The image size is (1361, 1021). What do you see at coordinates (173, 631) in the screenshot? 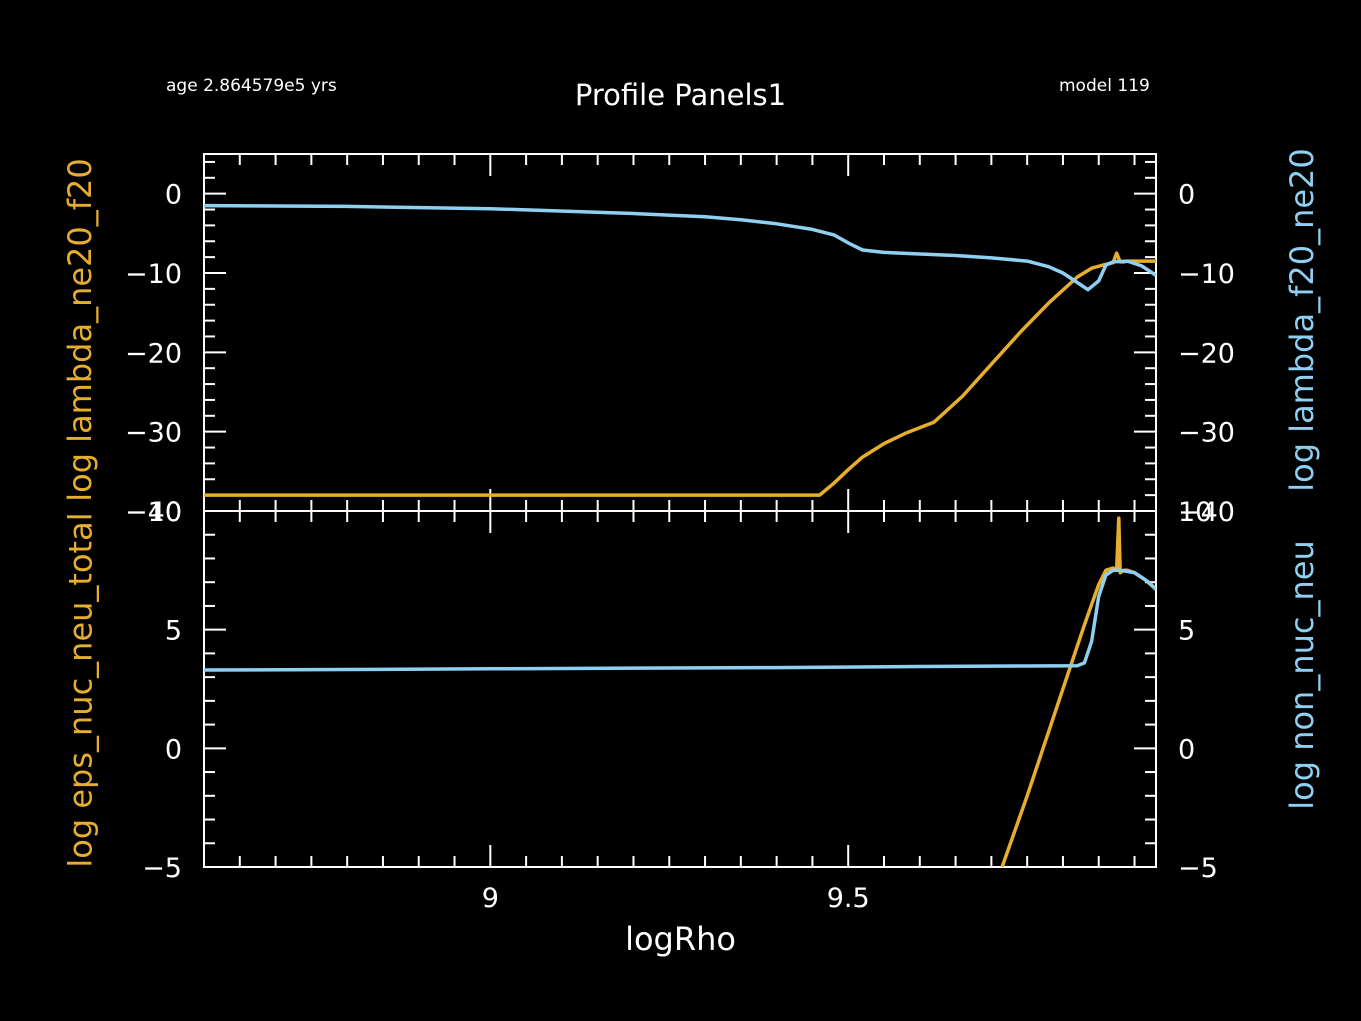
I see `y-tick-label-left: 5` at bounding box center [173, 631].